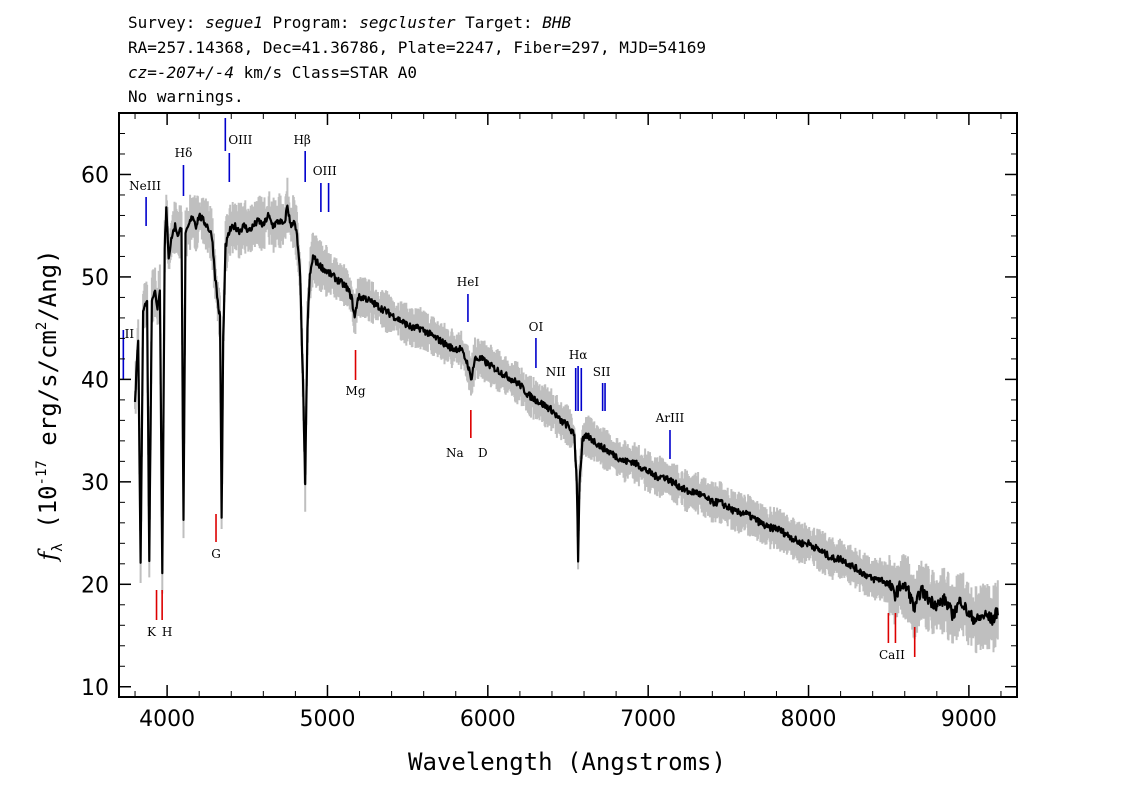 This screenshot has height=810, width=1134. I want to click on program-label: Program:, so click(311, 22).